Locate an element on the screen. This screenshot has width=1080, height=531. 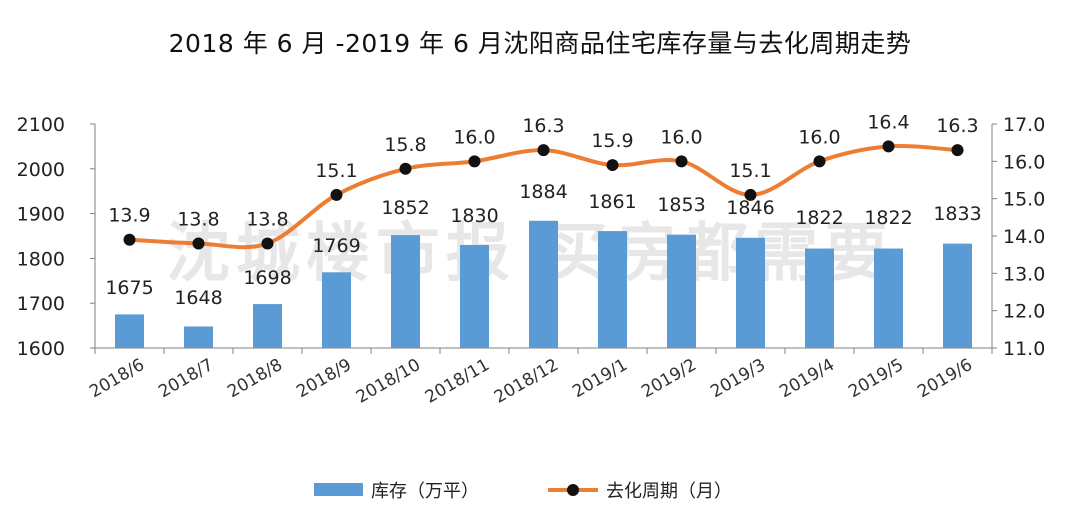
x-axis-category-label: 2018/6 is located at coordinates (117, 378).